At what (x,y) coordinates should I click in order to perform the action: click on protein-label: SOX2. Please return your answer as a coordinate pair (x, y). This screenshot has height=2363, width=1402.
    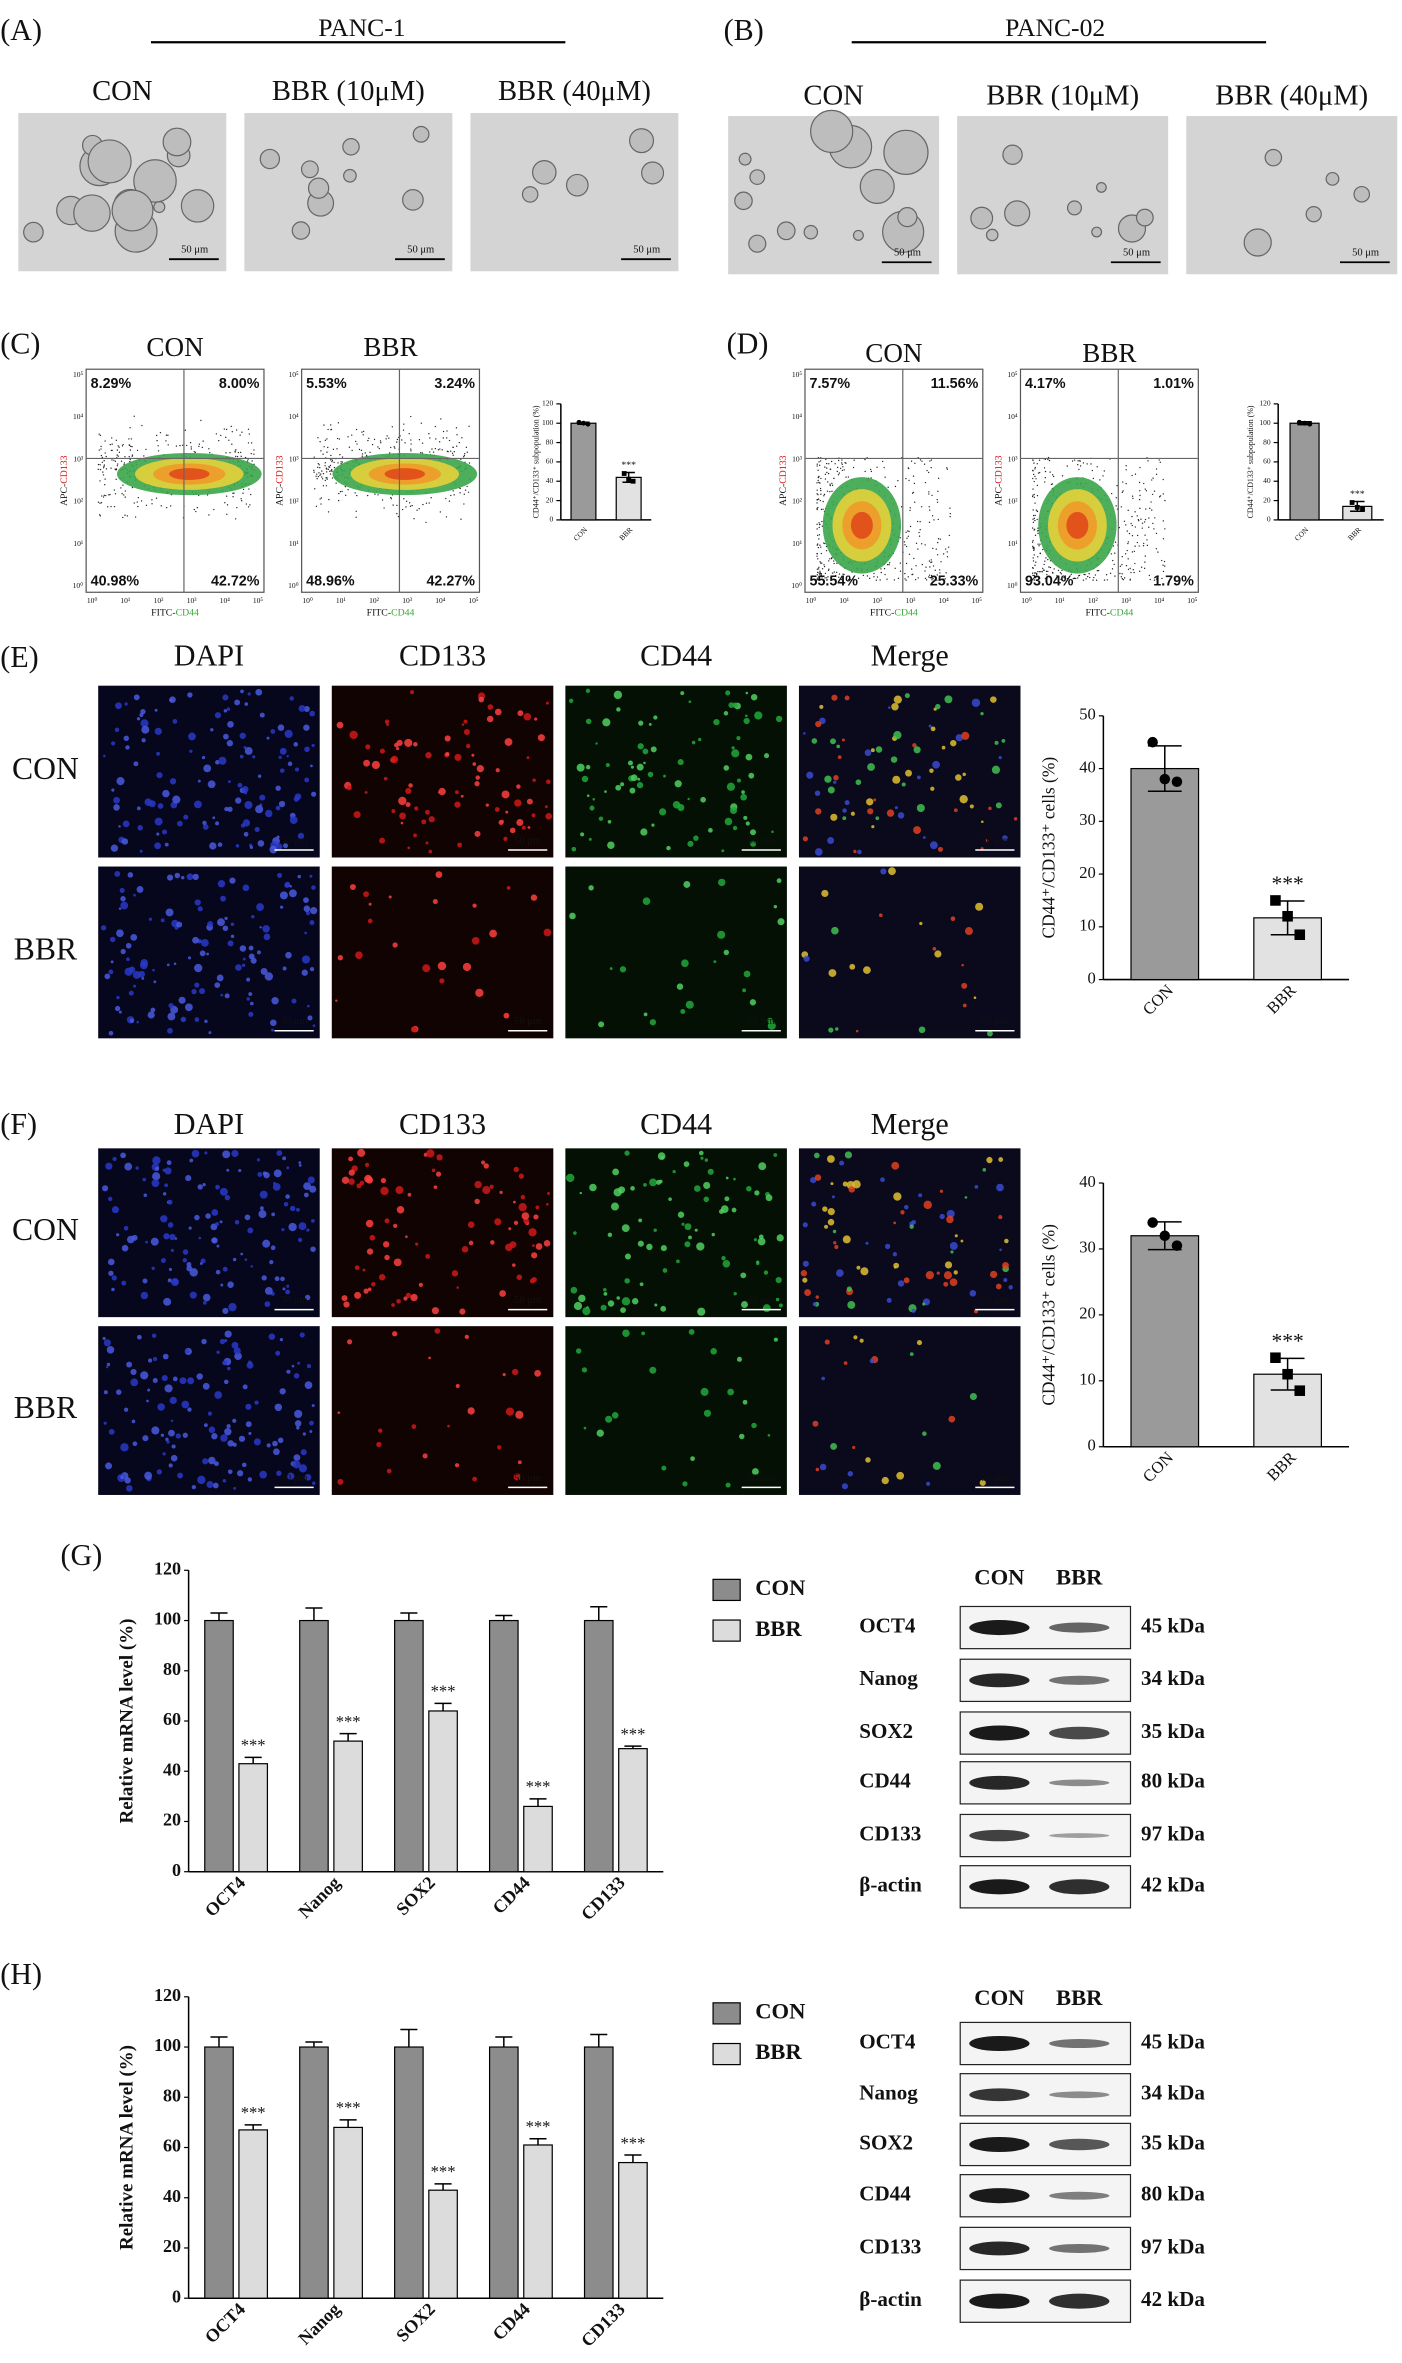
    Looking at the image, I should click on (886, 1731).